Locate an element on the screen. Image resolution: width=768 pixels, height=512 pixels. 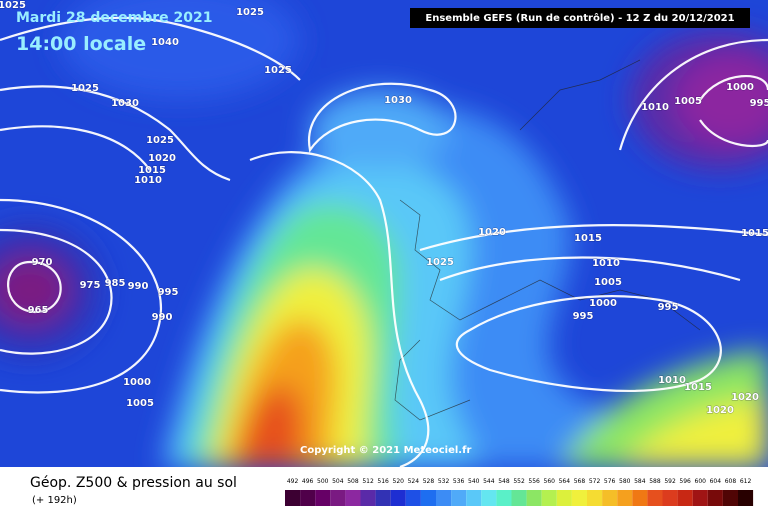
copyright: Copyright © 2021 Meteociel.fr is located at coordinates (385, 450).